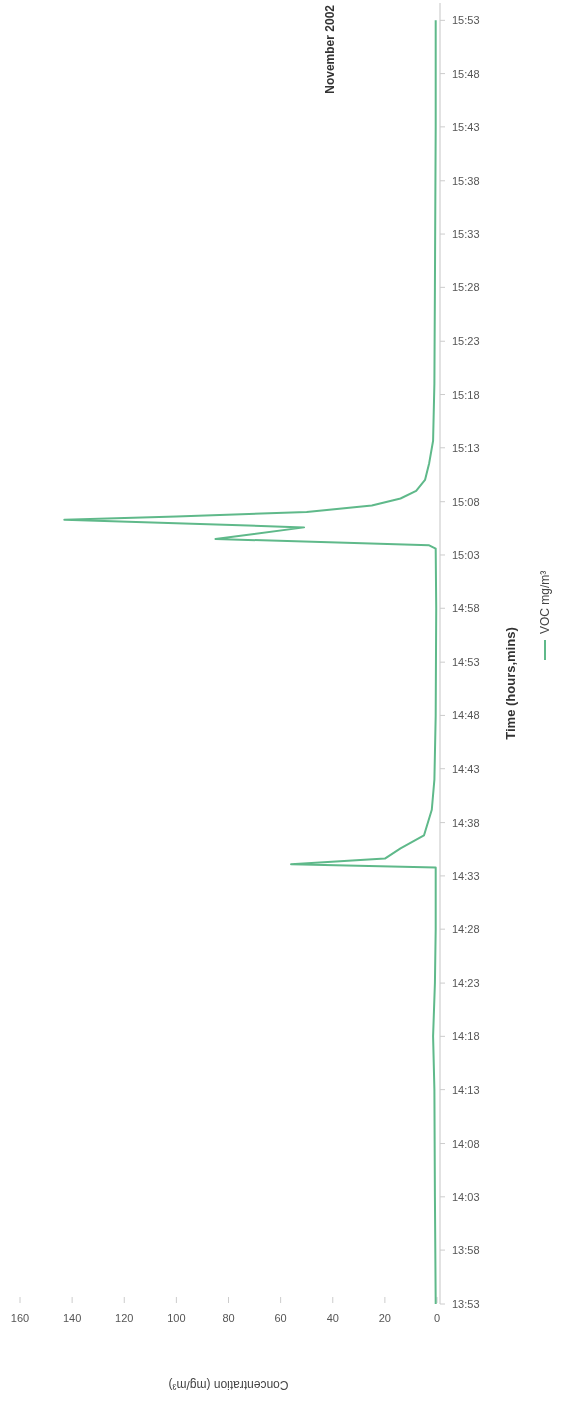  What do you see at coordinates (466, 20) in the screenshot?
I see `y-tick-label: 15:53` at bounding box center [466, 20].